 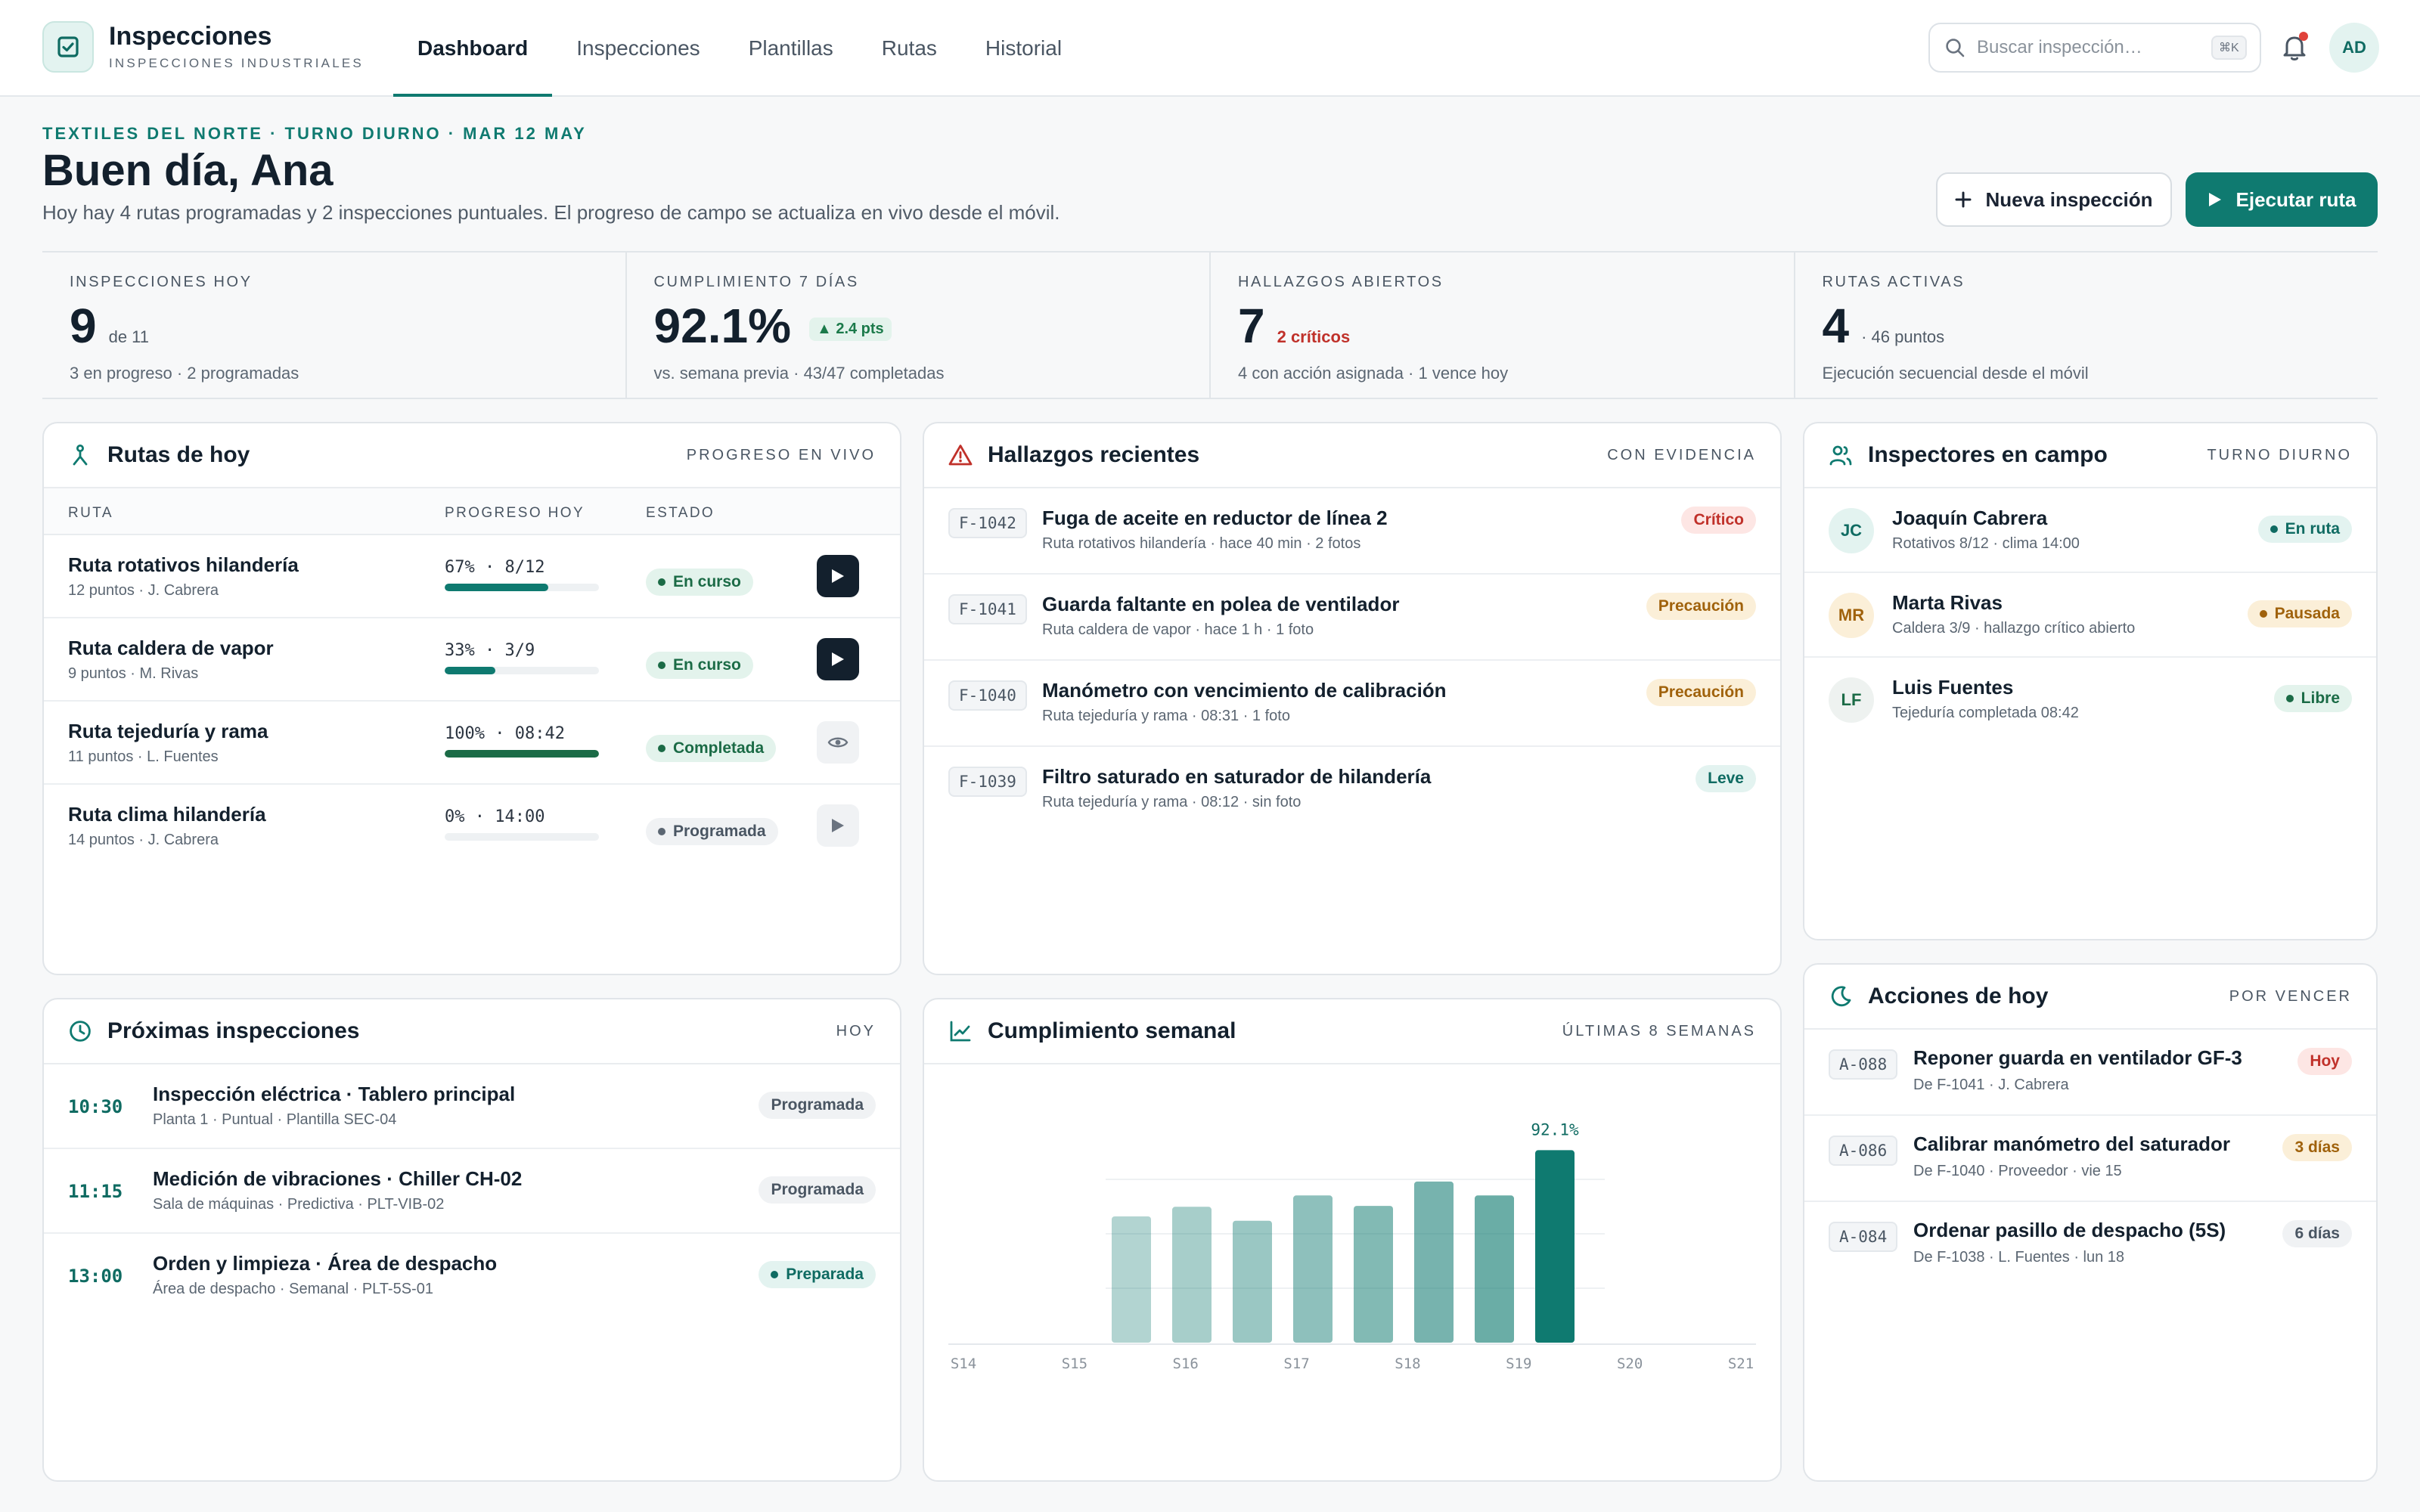 What do you see at coordinates (2294, 47) in the screenshot?
I see `bell-icon` at bounding box center [2294, 47].